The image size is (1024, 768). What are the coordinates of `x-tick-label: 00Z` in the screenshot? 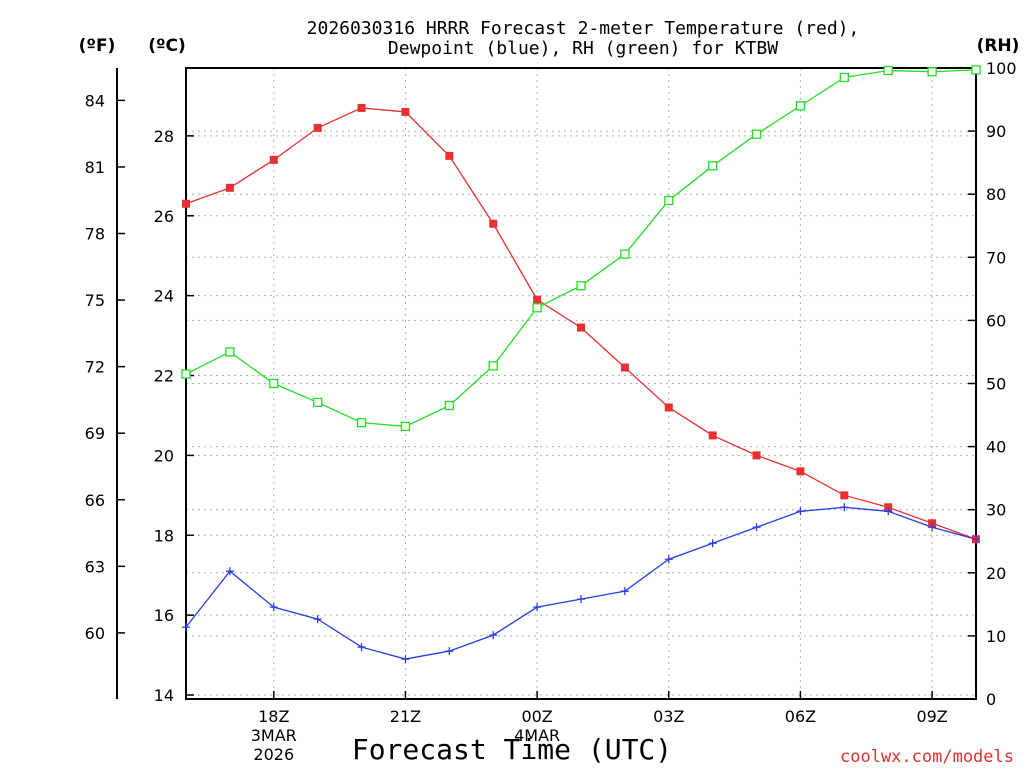 It's located at (536, 716).